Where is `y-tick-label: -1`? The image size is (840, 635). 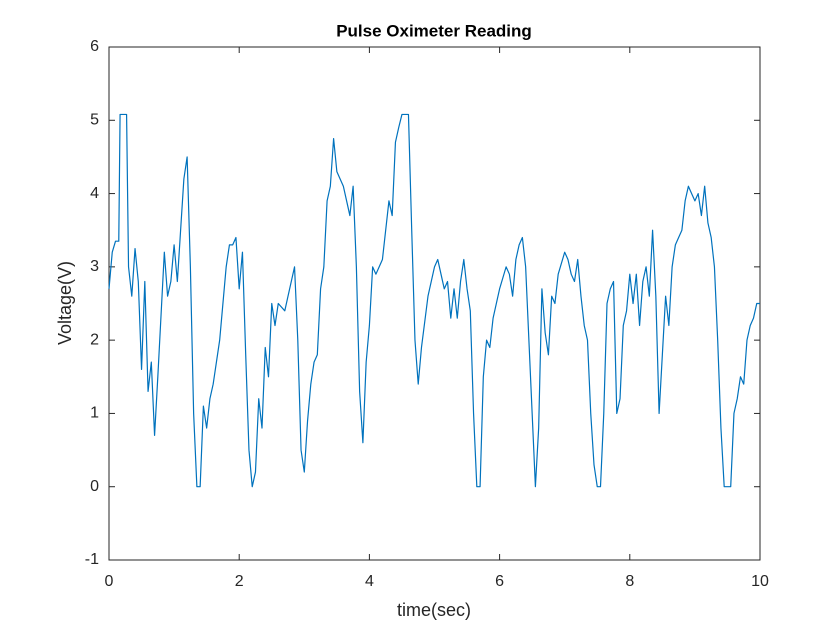 y-tick-label: -1 is located at coordinates (92, 559).